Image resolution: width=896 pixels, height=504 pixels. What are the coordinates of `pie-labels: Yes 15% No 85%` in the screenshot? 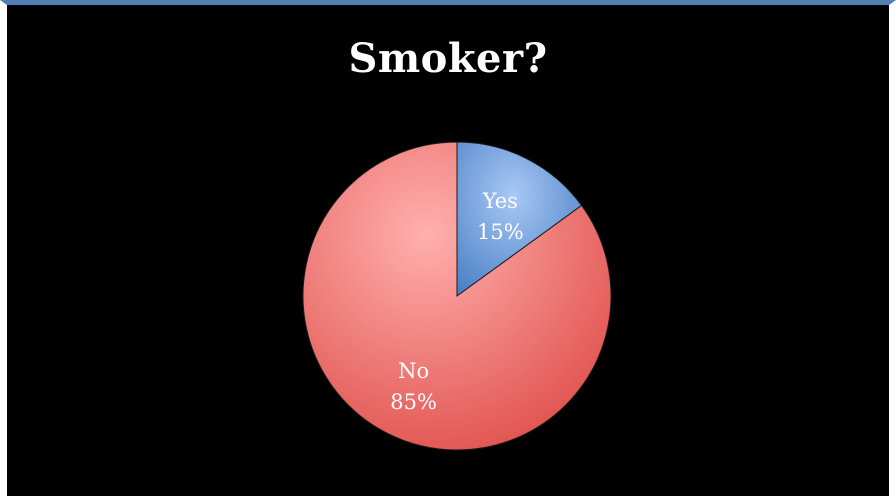 It's located at (456, 301).